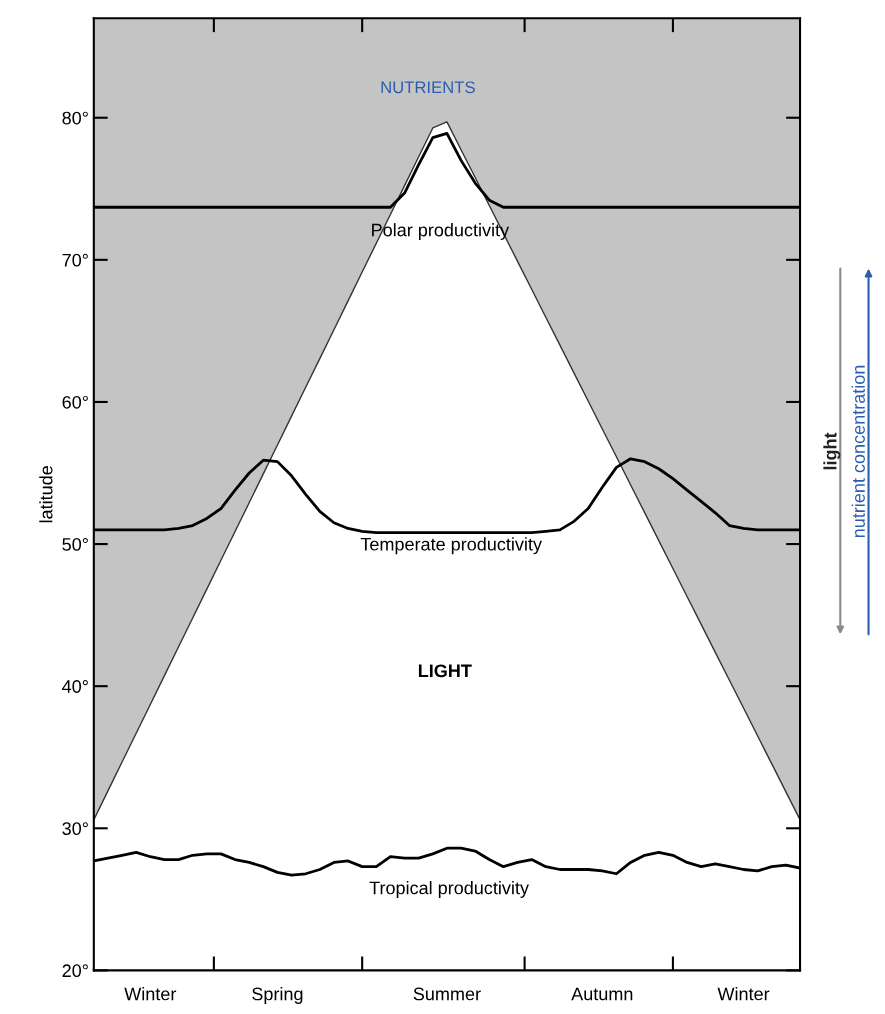 The height and width of the screenshot is (1014, 885). What do you see at coordinates (75, 118) in the screenshot?
I see `y-tick-label: 80°` at bounding box center [75, 118].